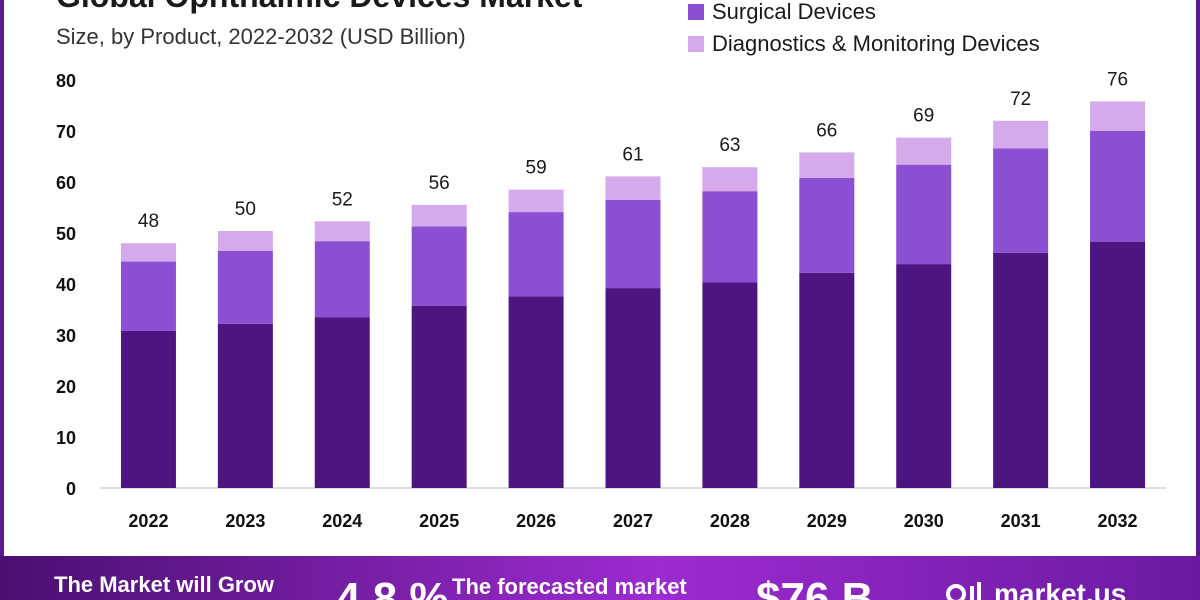 This screenshot has height=600, width=1200. I want to click on x-tick-label: 2026, so click(536, 521).